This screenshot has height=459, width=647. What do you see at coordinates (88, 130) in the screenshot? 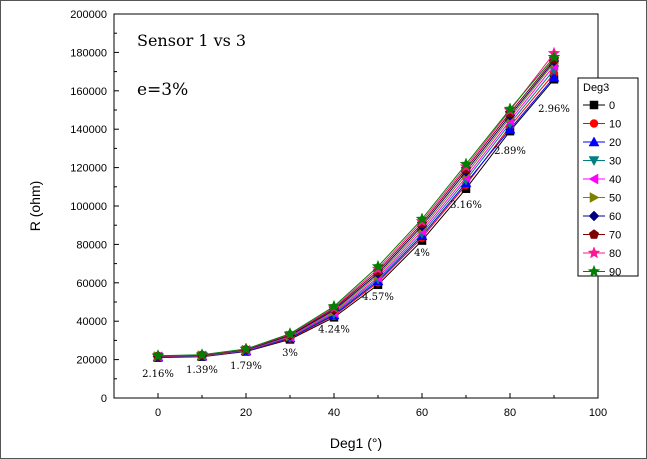
I see `y-tick-label: 140000` at bounding box center [88, 130].